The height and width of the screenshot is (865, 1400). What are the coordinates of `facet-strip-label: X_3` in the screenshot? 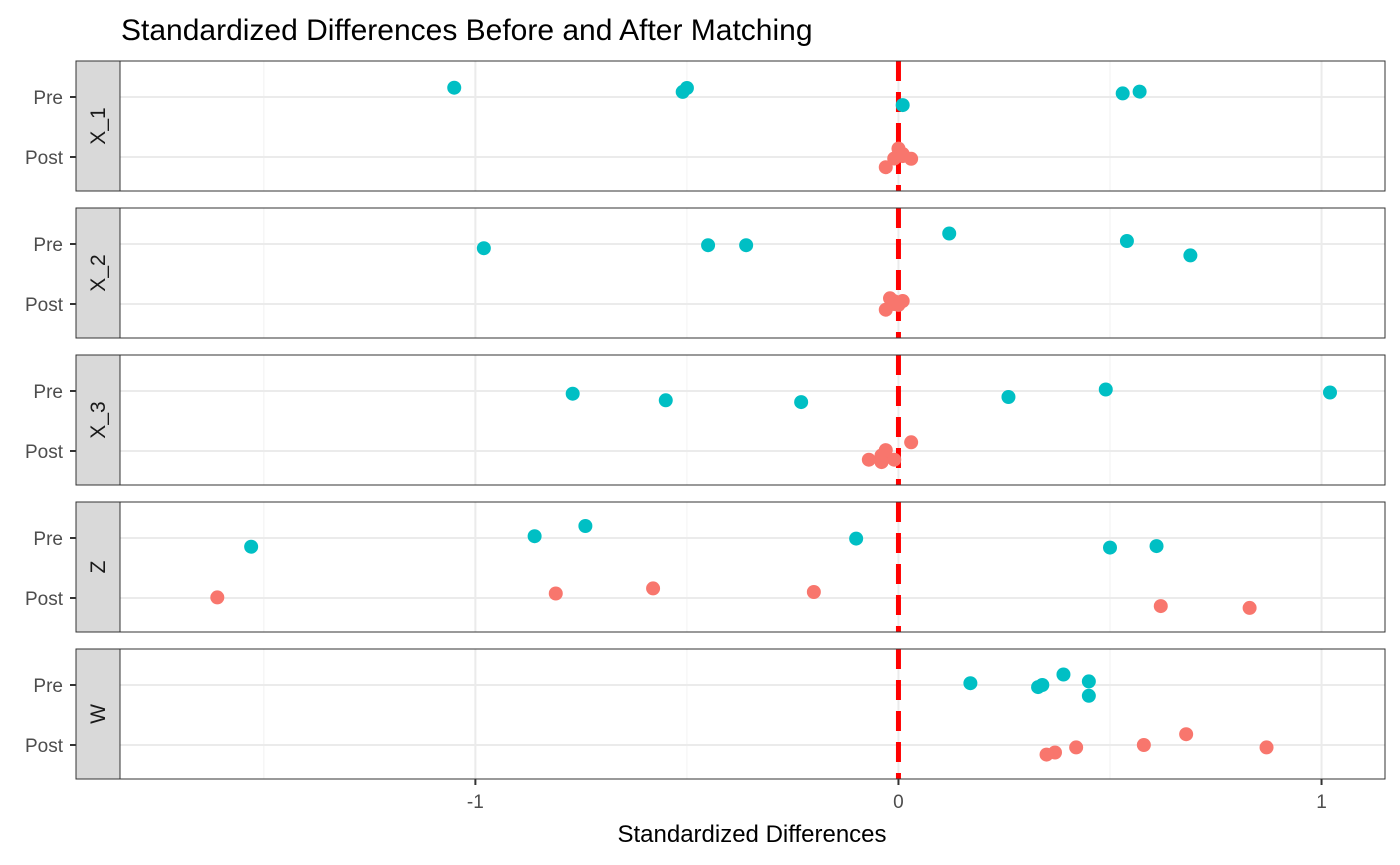 It's located at (98, 419).